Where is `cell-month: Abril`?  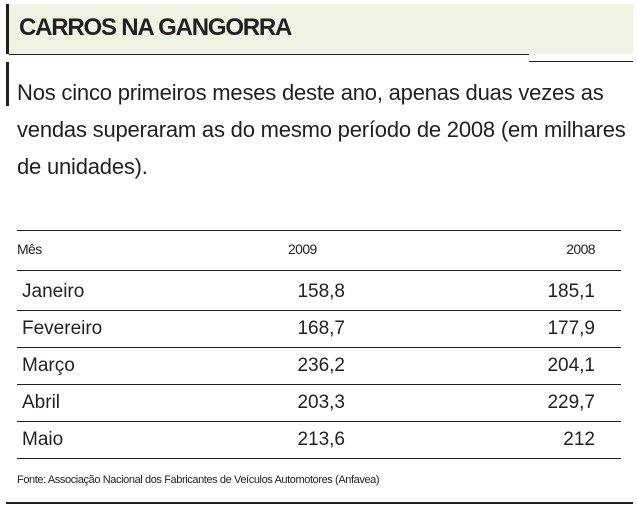 cell-month: Abril is located at coordinates (41, 402).